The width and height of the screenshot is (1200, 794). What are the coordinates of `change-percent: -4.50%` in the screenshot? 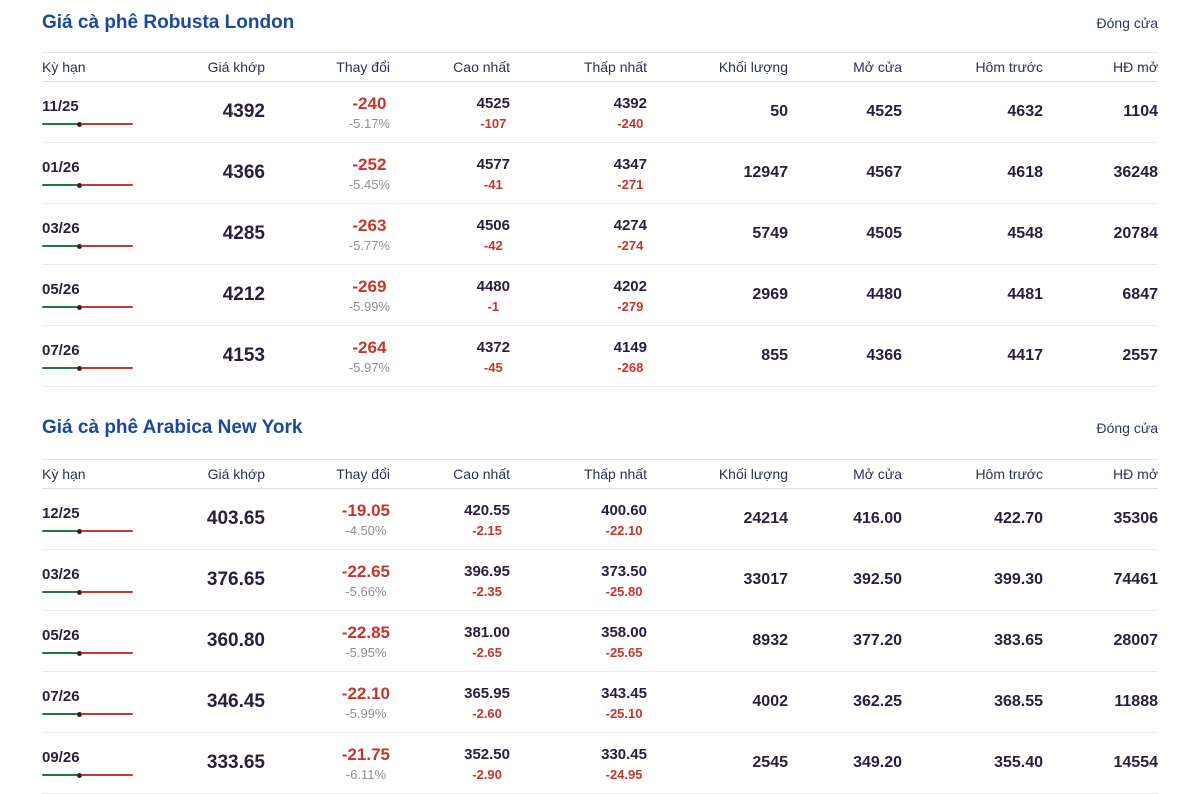 It's located at (366, 530).